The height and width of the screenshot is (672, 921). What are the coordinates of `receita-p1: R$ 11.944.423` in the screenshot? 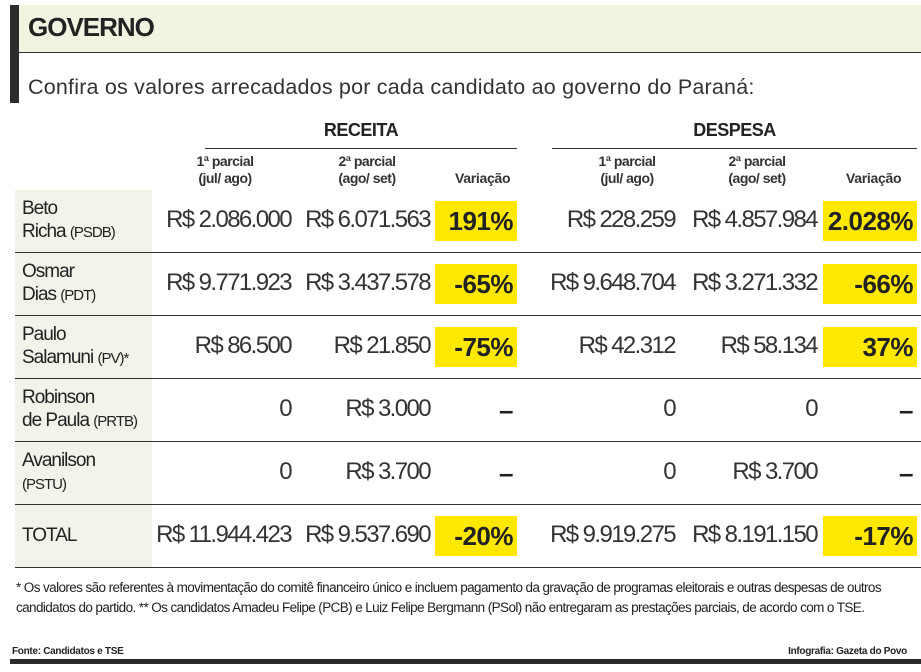 It's located at (224, 534).